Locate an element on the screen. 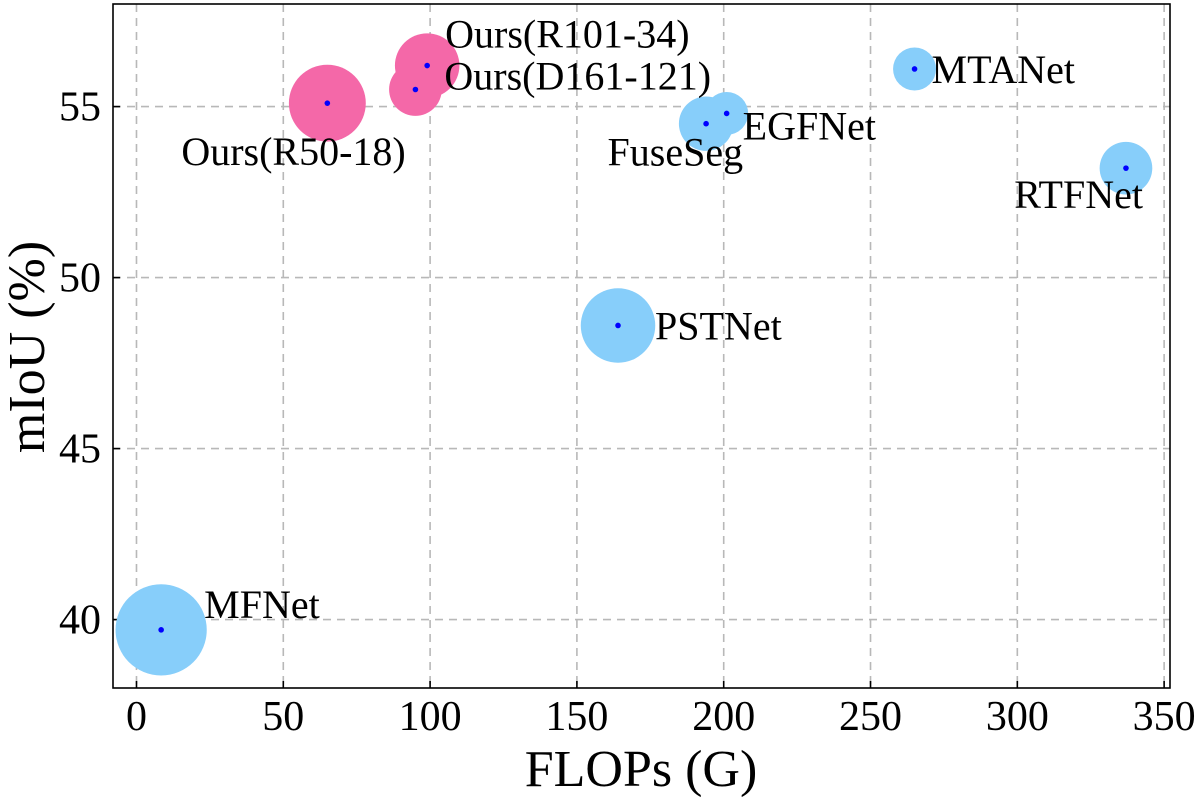 This screenshot has height=800, width=1200. y-axis-label: mIoU (%) is located at coordinates (28, 347).